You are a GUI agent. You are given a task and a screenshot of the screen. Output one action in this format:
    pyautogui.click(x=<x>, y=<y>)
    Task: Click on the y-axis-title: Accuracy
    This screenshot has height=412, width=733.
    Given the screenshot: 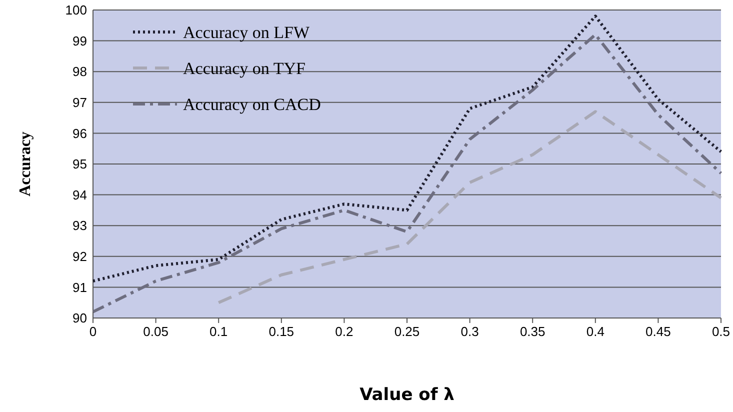 What is the action you would take?
    pyautogui.click(x=25, y=164)
    